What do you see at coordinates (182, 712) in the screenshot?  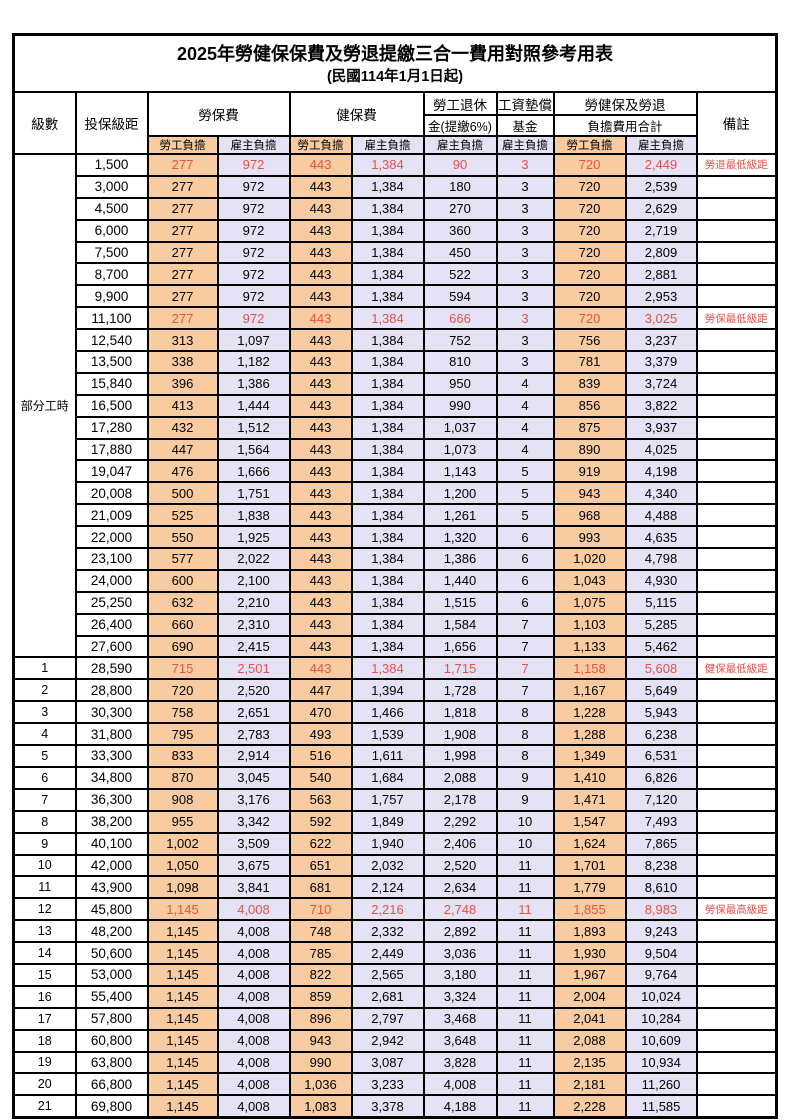 I see `cell-labor-employee: 758` at bounding box center [182, 712].